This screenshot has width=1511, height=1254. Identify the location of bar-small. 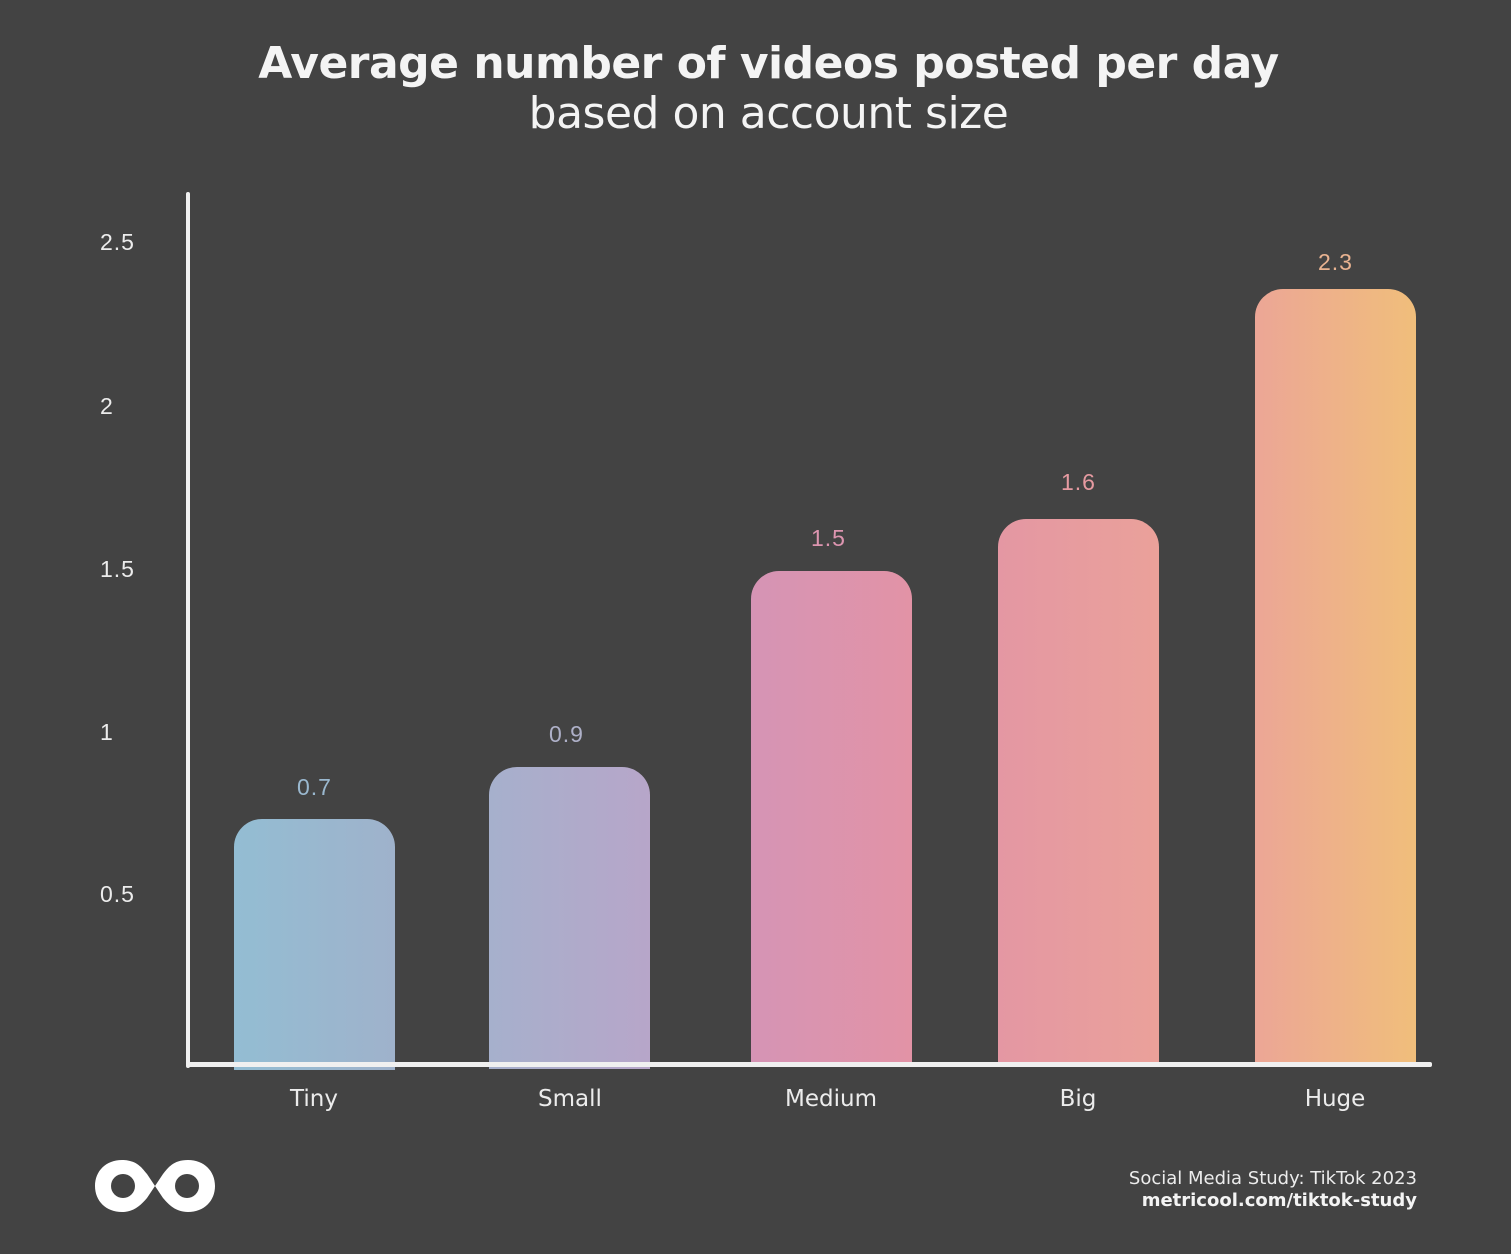
(569, 918).